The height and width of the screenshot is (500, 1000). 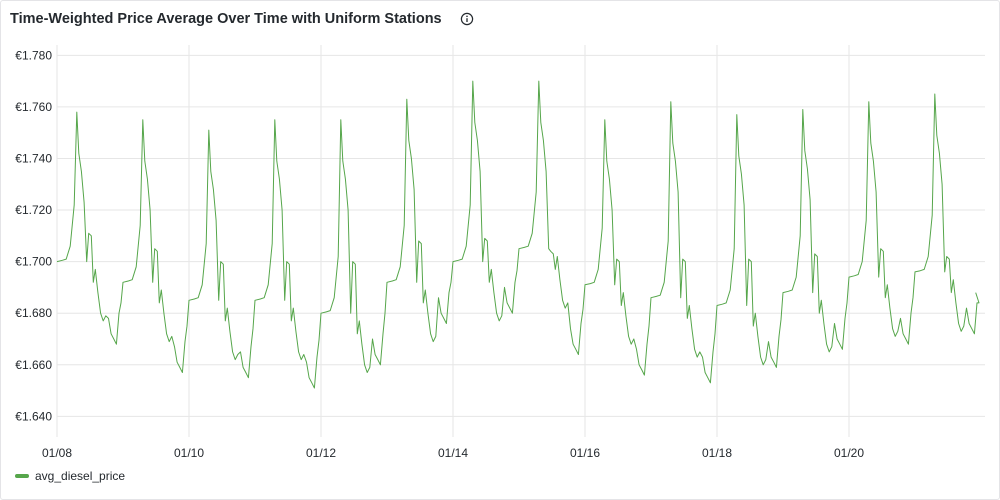 I want to click on y-tick-label: €1.680, so click(x=33, y=313).